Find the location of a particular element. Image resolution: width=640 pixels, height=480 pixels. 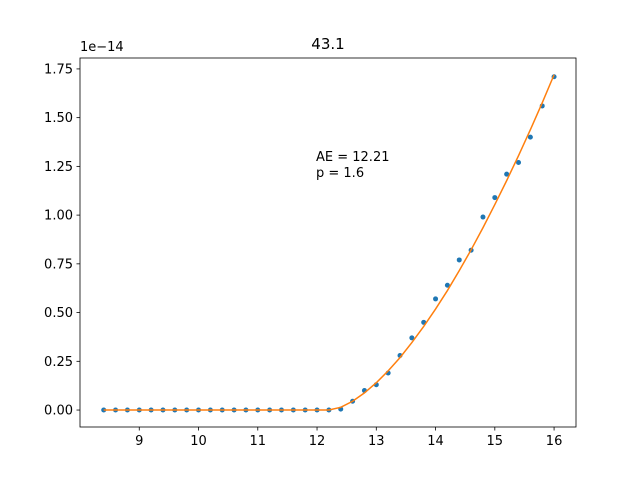

y-tick-label: 1.00 is located at coordinates (58, 216).